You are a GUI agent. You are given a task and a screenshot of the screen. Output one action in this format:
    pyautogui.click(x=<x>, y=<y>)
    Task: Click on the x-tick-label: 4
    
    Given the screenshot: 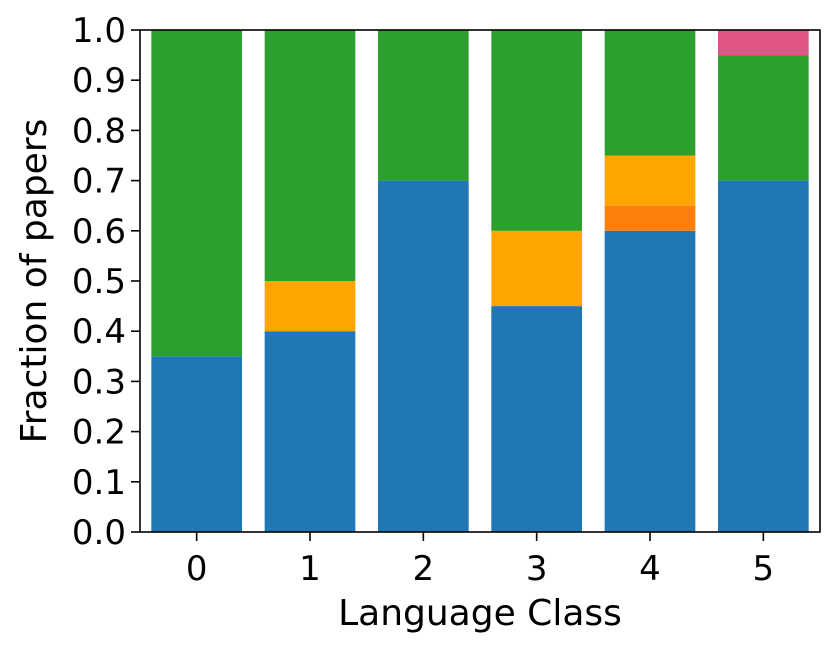 What is the action you would take?
    pyautogui.click(x=650, y=569)
    